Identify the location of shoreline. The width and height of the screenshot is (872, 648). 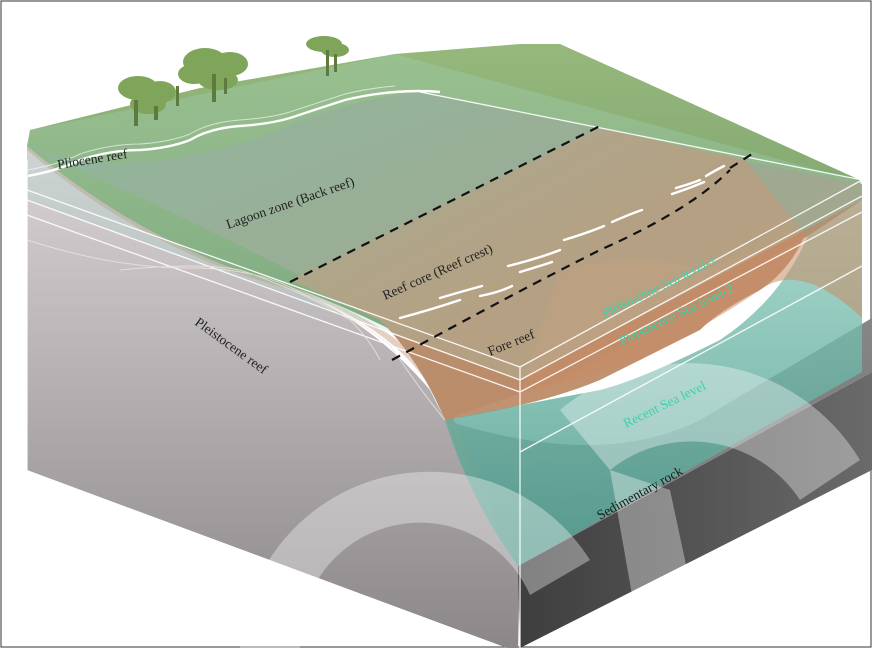
(234, 133).